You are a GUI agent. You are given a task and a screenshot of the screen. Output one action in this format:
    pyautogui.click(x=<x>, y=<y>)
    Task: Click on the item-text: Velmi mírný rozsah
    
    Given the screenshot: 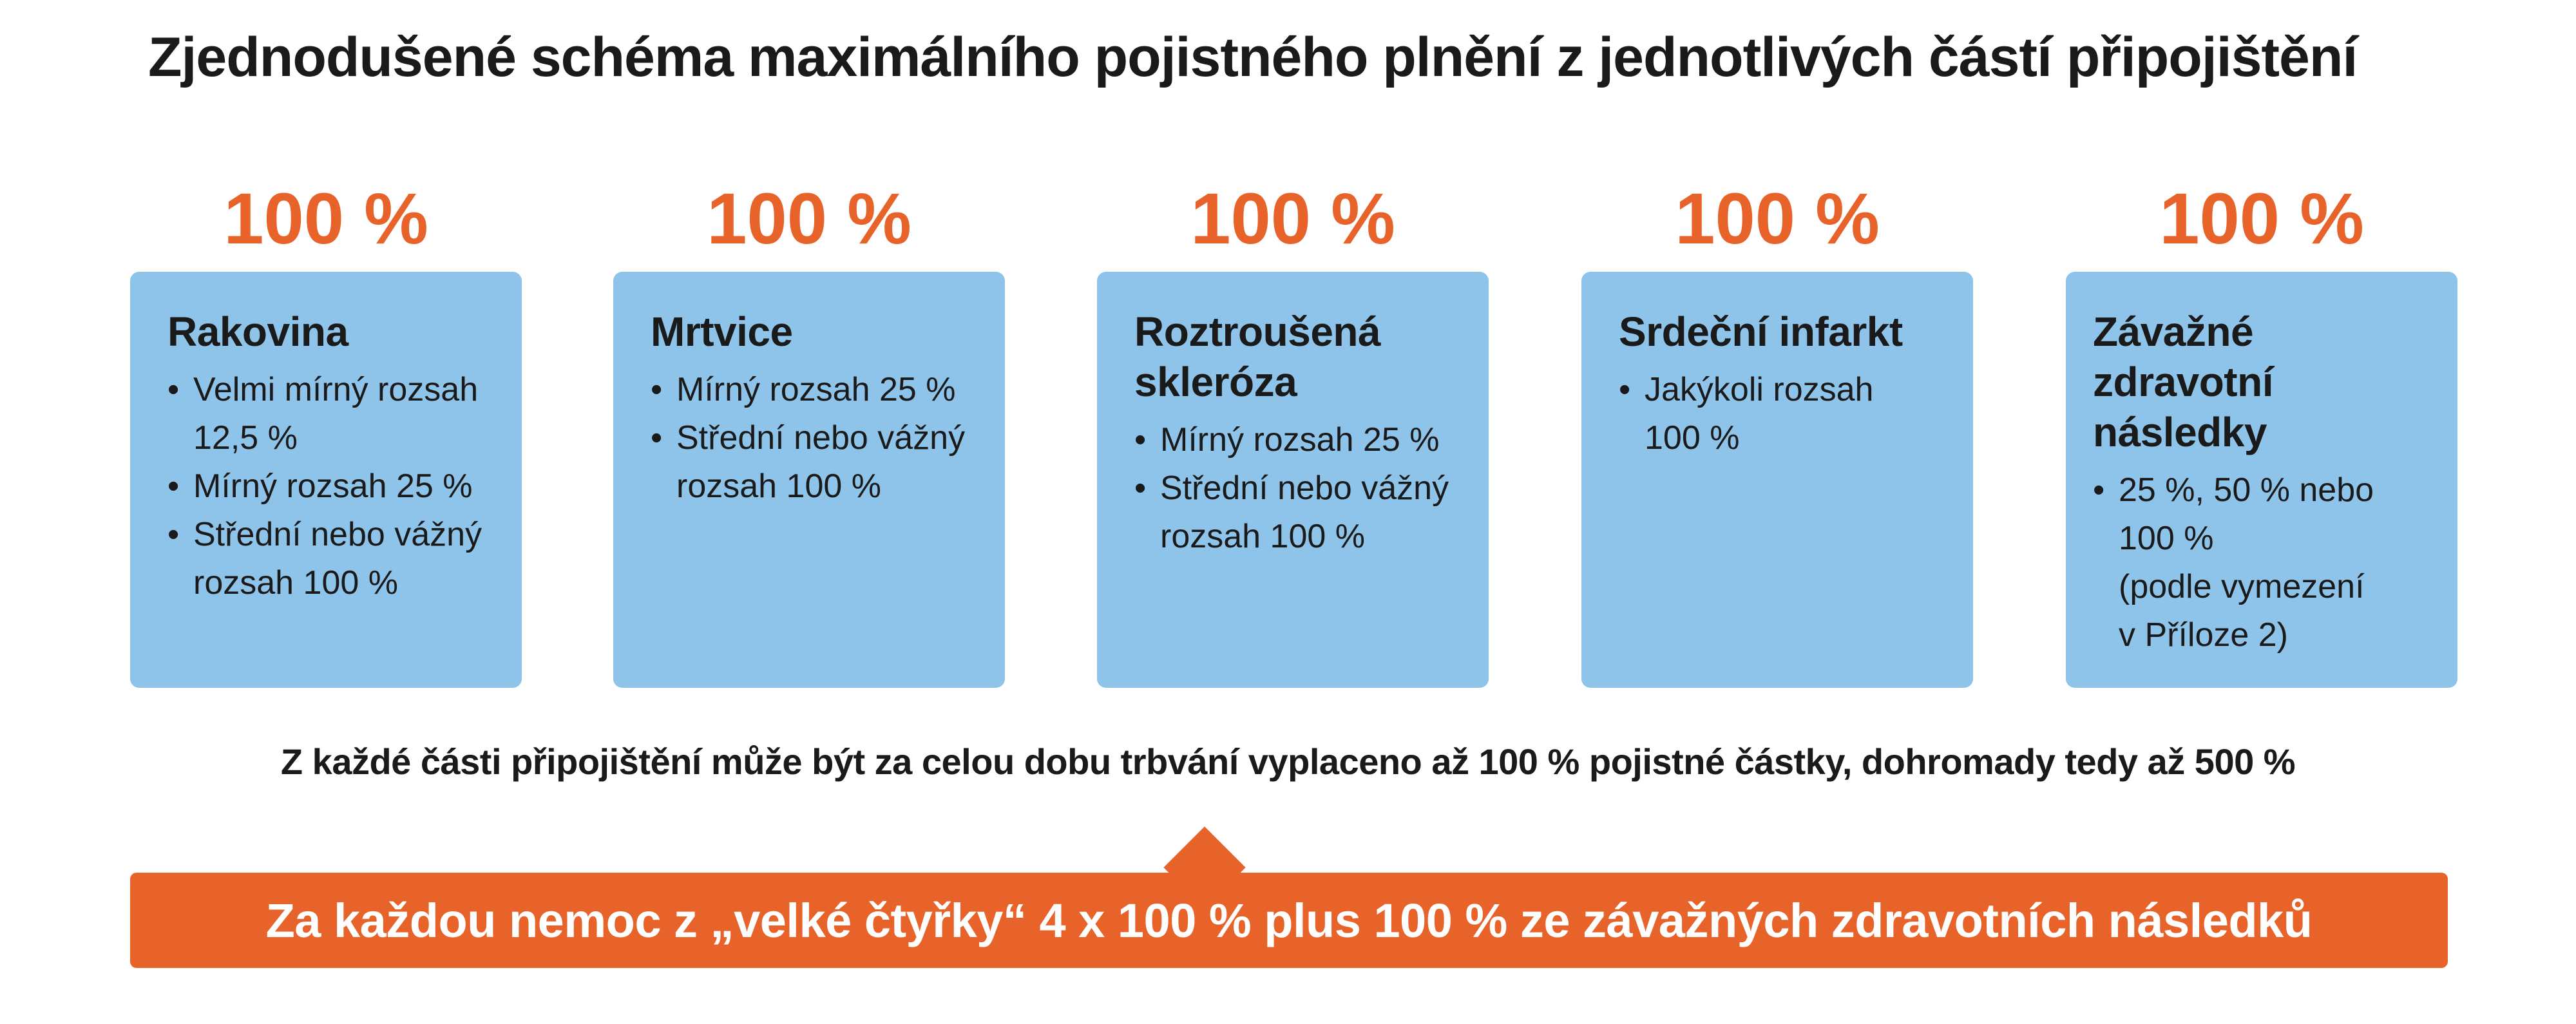 What is the action you would take?
    pyautogui.click(x=336, y=389)
    